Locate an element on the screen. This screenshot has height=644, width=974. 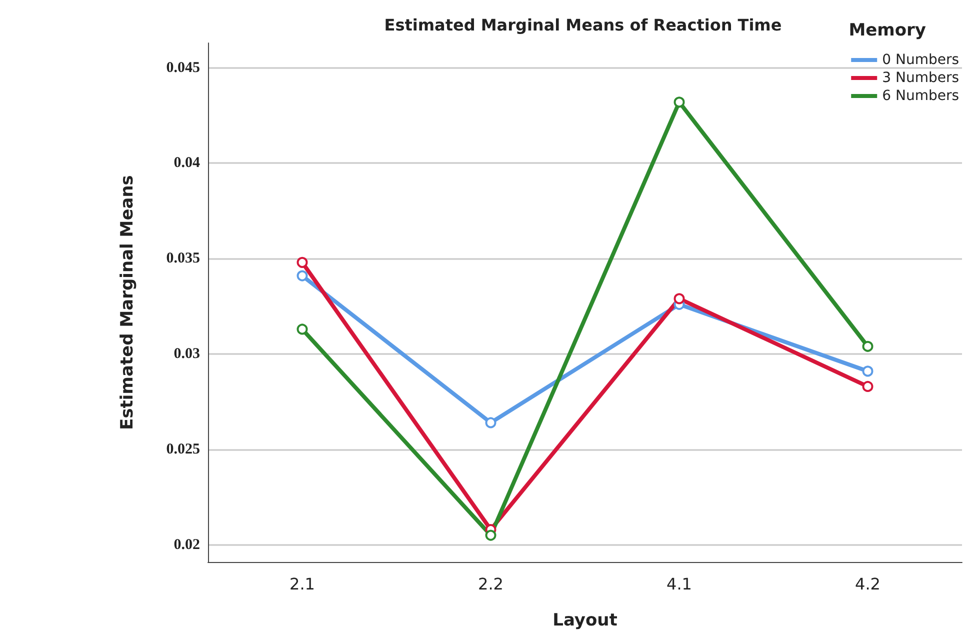
y-axis-title: Estimated Marginal Means is located at coordinates (128, 302).